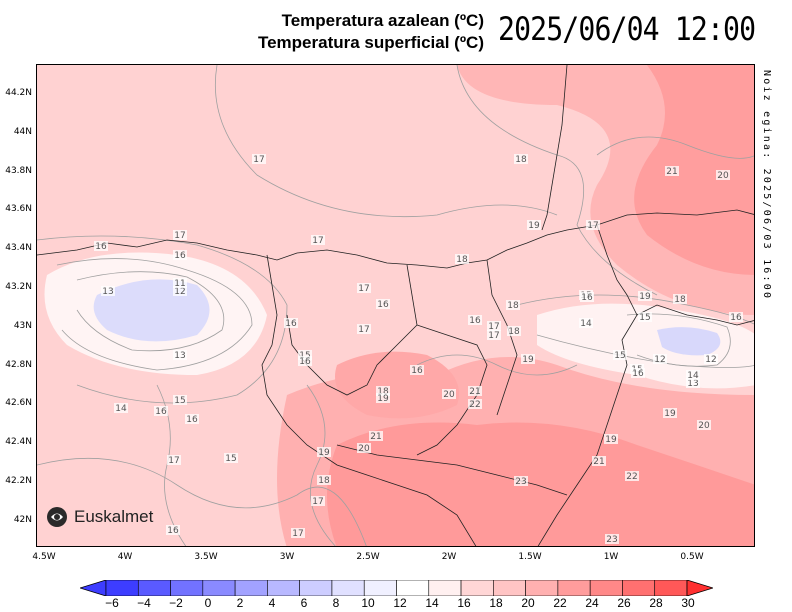 The width and height of the screenshot is (792, 612). What do you see at coordinates (540, 484) in the screenshot?
I see `hot-zone-south` at bounding box center [540, 484].